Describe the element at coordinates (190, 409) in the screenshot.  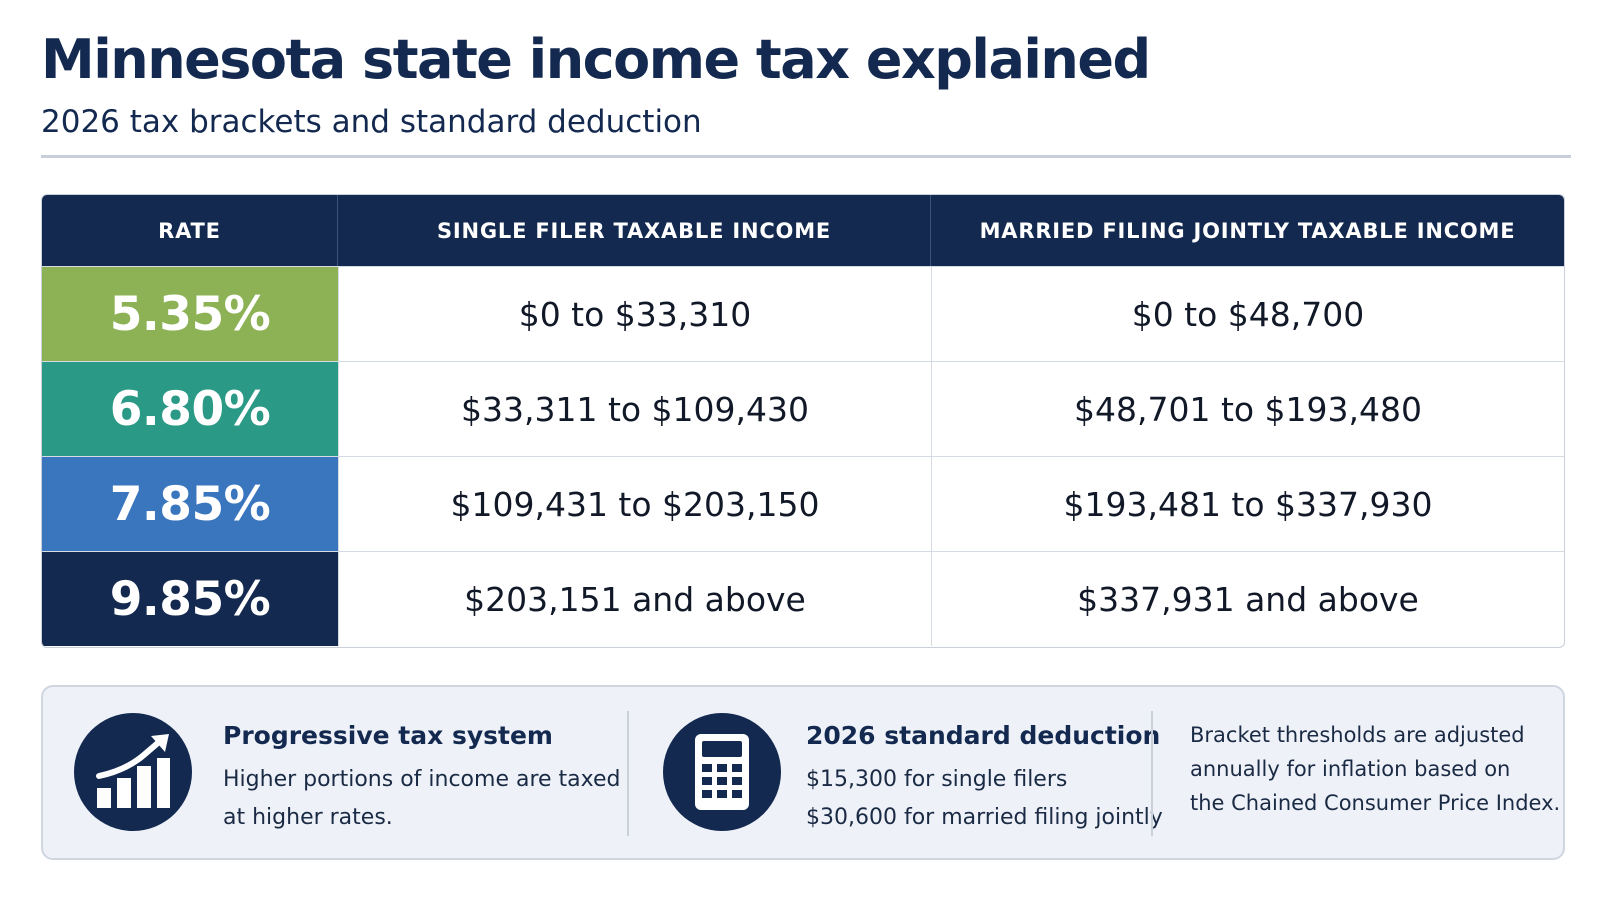
I see `rate-cell: 6.80%` at that location.